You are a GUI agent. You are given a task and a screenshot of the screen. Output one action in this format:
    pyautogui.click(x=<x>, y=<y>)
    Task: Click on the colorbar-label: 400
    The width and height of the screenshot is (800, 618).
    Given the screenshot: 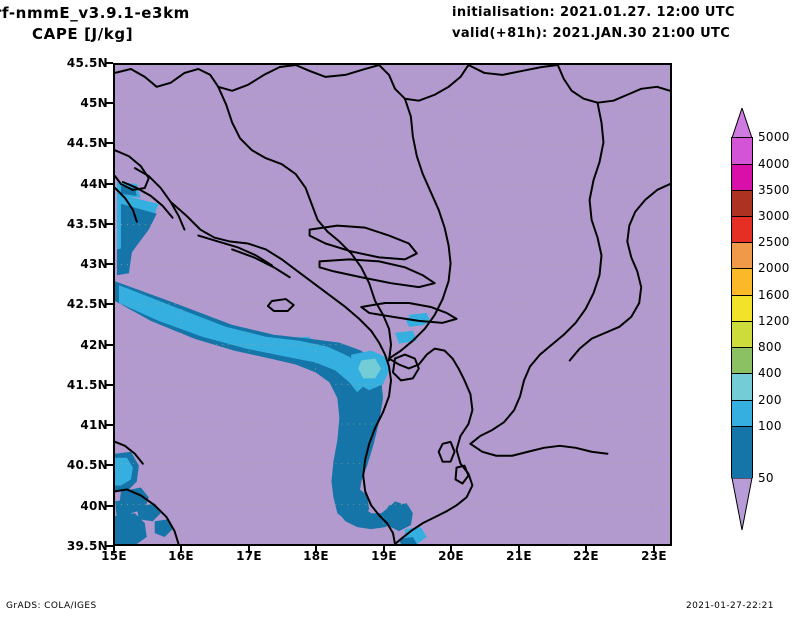 What is the action you would take?
    pyautogui.click(x=770, y=373)
    